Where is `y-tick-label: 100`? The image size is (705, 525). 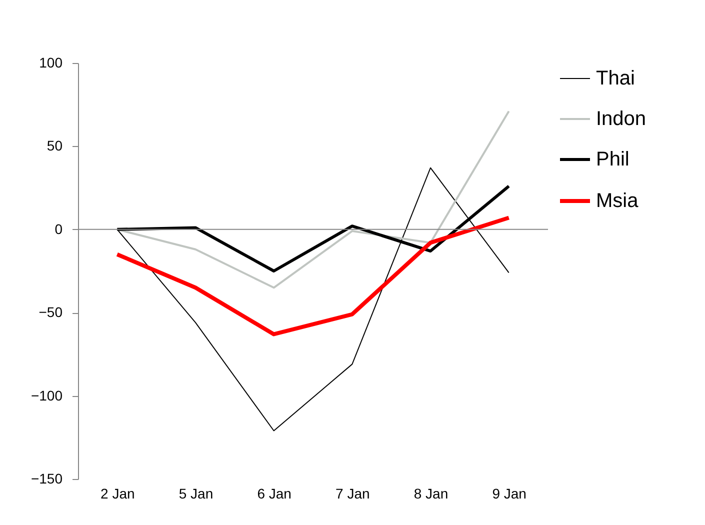 y-tick-label: 100 is located at coordinates (51, 62).